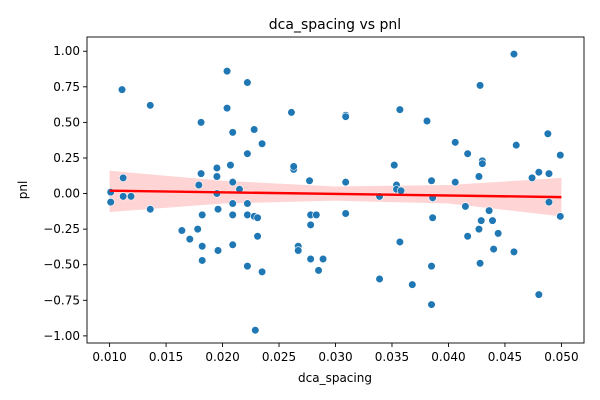 The height and width of the screenshot is (400, 600). Describe the element at coordinates (66, 87) in the screenshot. I see `y-tick-label: 0.75` at that location.